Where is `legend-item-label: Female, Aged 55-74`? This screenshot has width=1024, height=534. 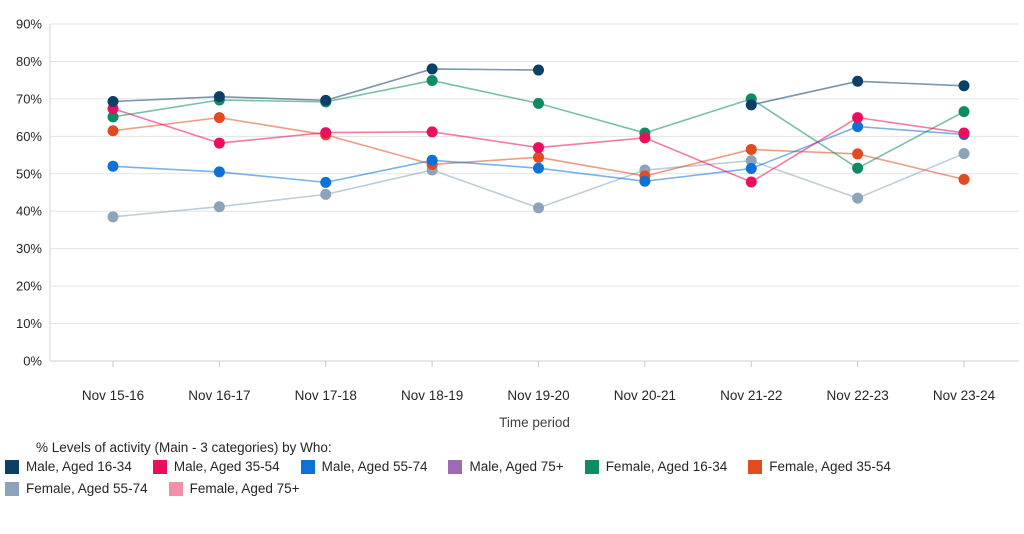 legend-item-label: Female, Aged 55-74 is located at coordinates (87, 488).